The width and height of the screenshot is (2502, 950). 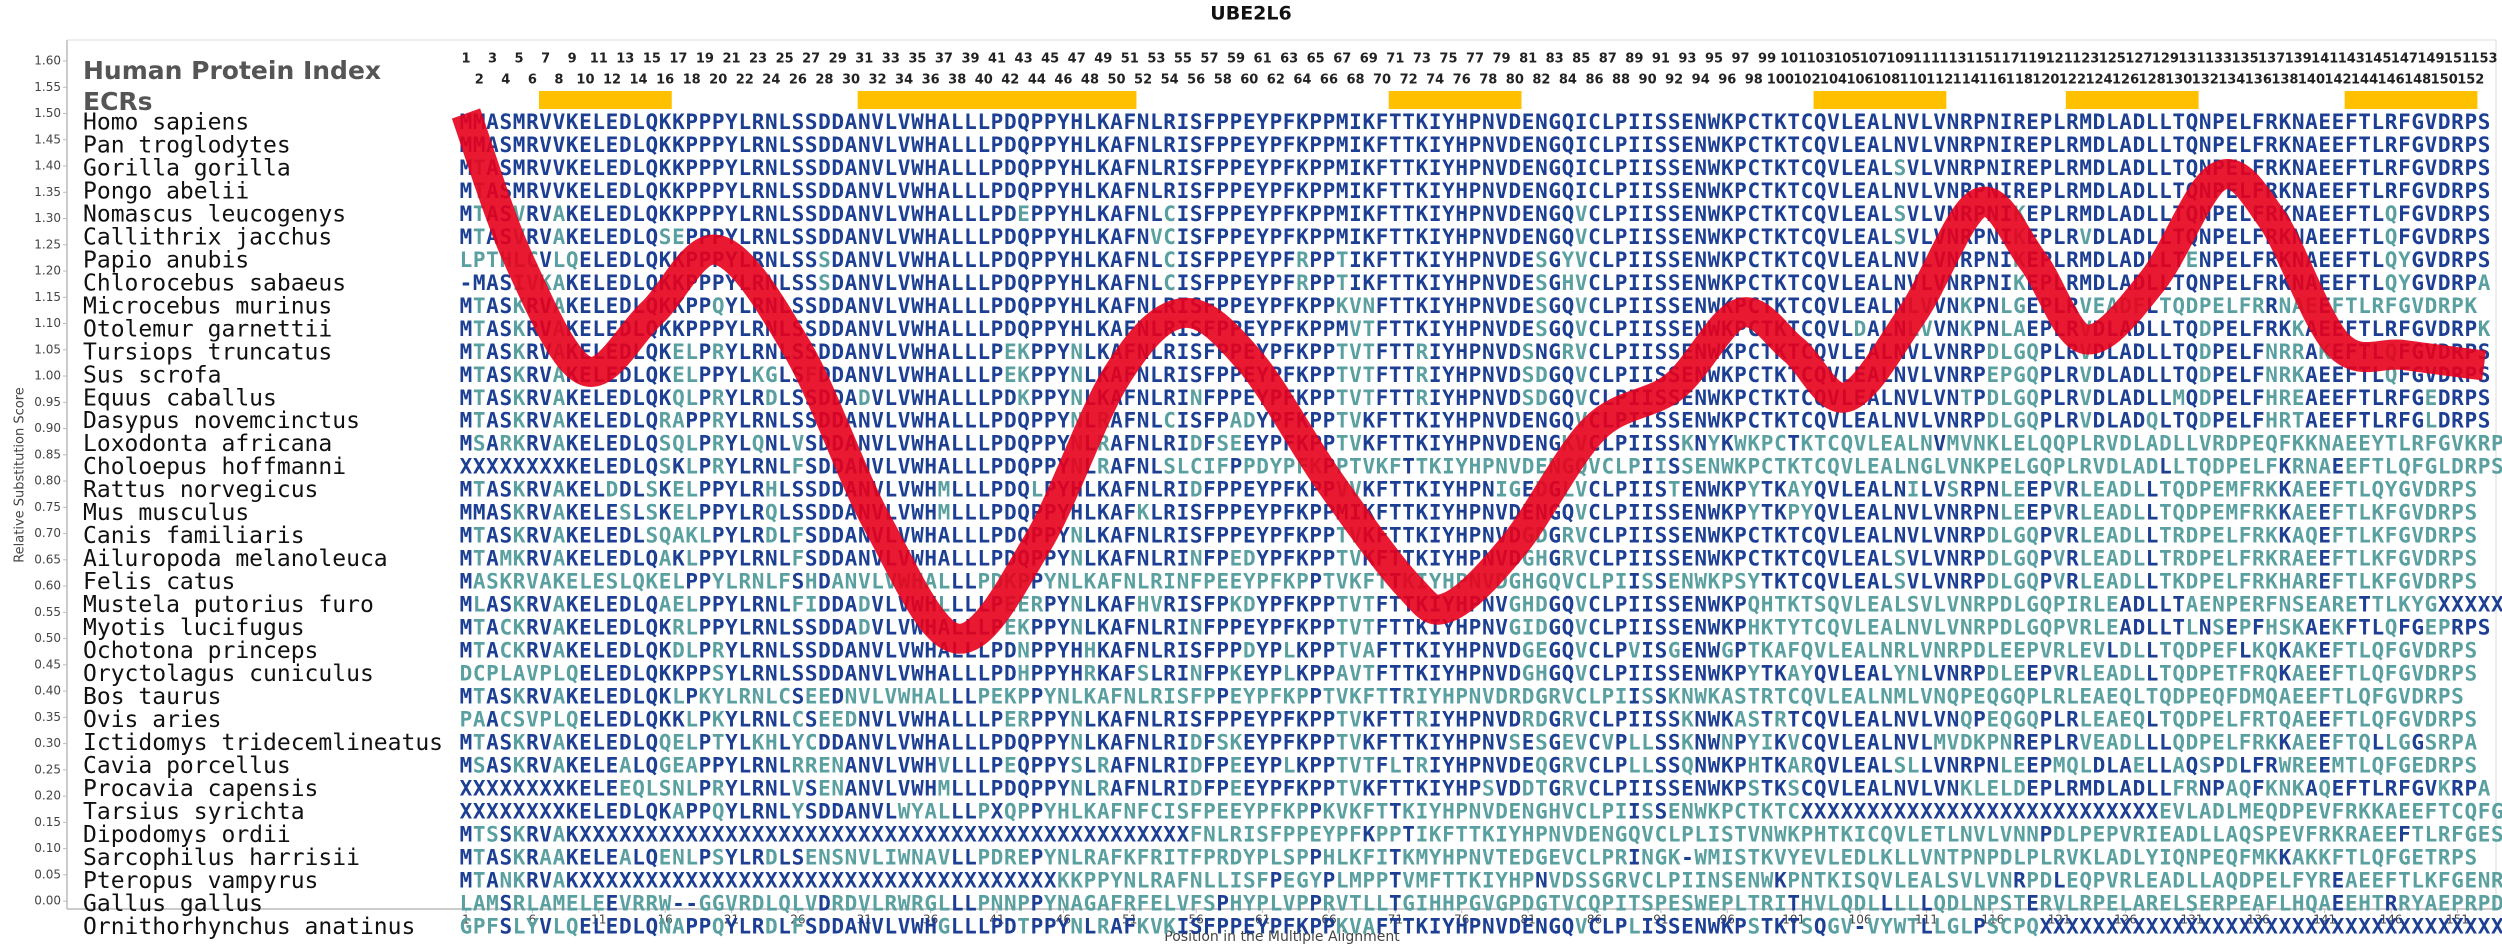 I want to click on sequence-run: HV, so click(x=1150, y=605).